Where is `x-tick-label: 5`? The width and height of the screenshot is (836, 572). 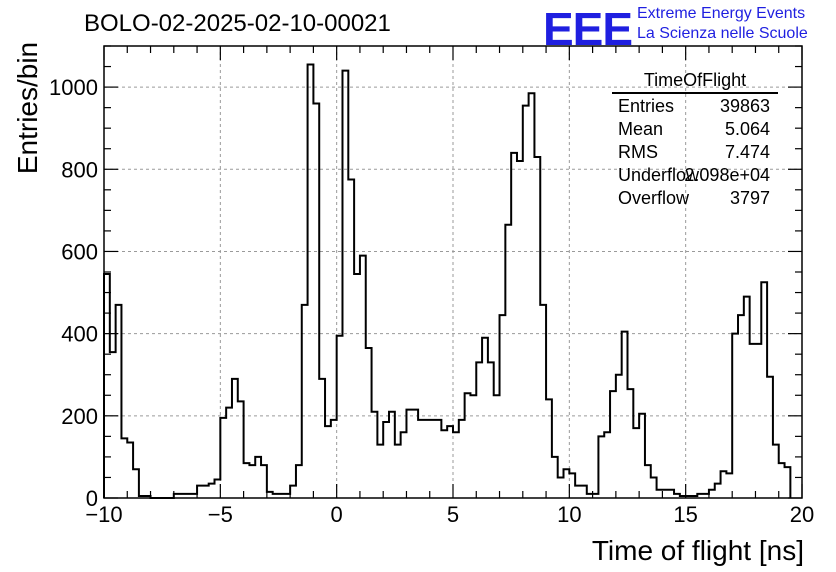
x-tick-label: 5 is located at coordinates (453, 514).